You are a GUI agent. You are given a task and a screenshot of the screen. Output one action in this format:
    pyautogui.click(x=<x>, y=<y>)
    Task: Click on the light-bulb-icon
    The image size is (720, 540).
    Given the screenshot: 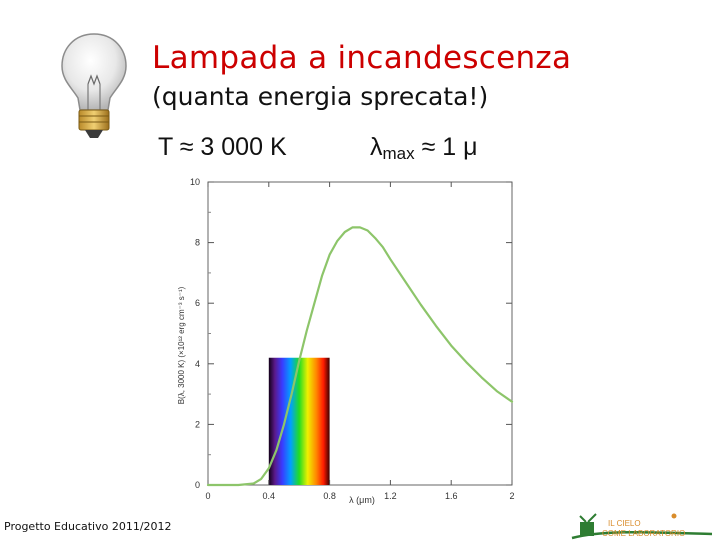 What is the action you would take?
    pyautogui.click(x=94, y=85)
    